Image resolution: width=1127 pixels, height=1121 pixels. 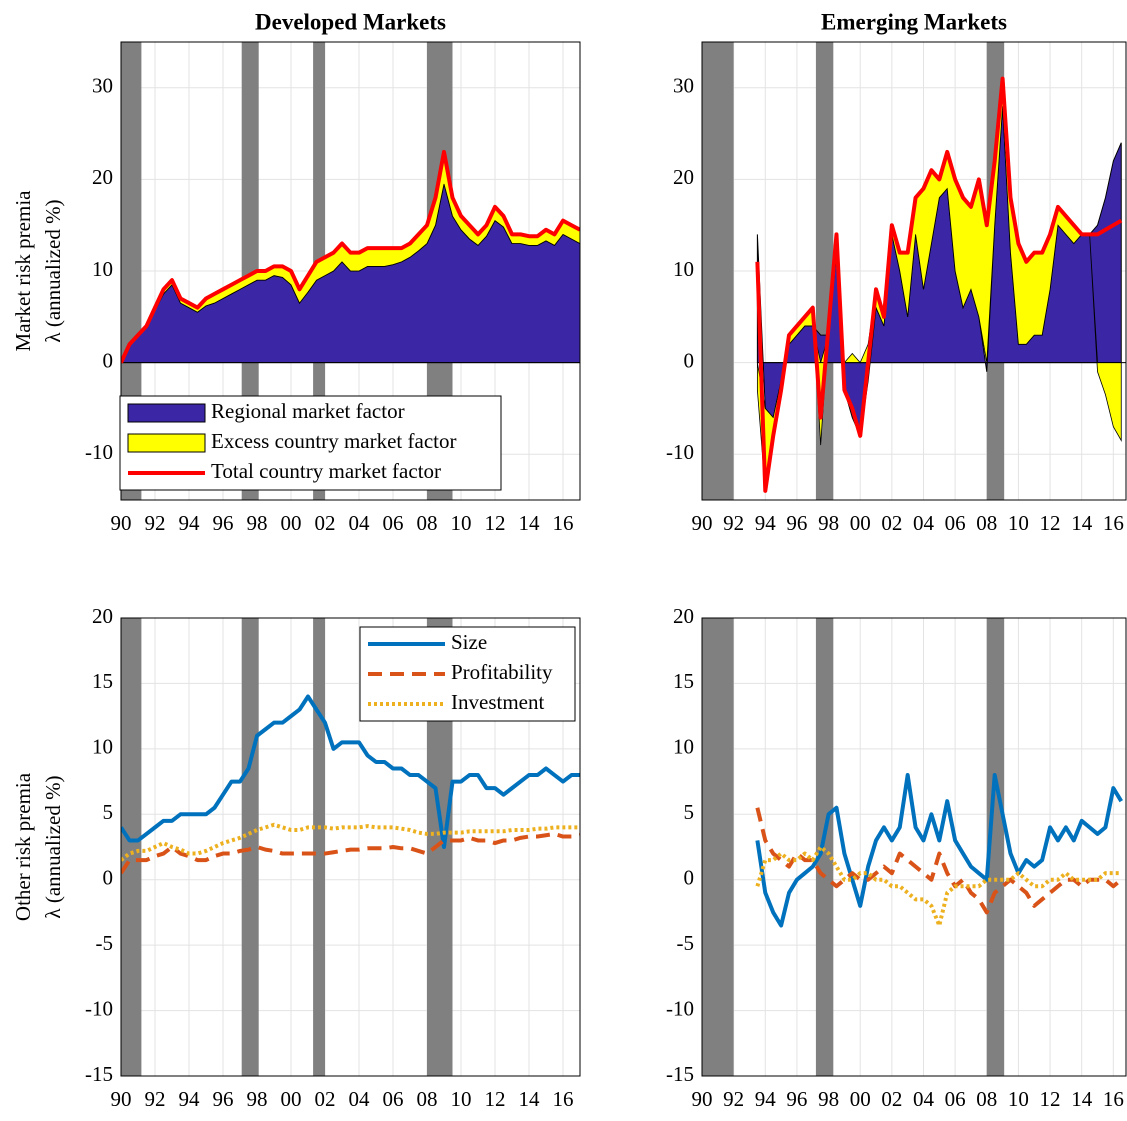 What do you see at coordinates (497, 702) in the screenshot?
I see `legend-label: Investment` at bounding box center [497, 702].